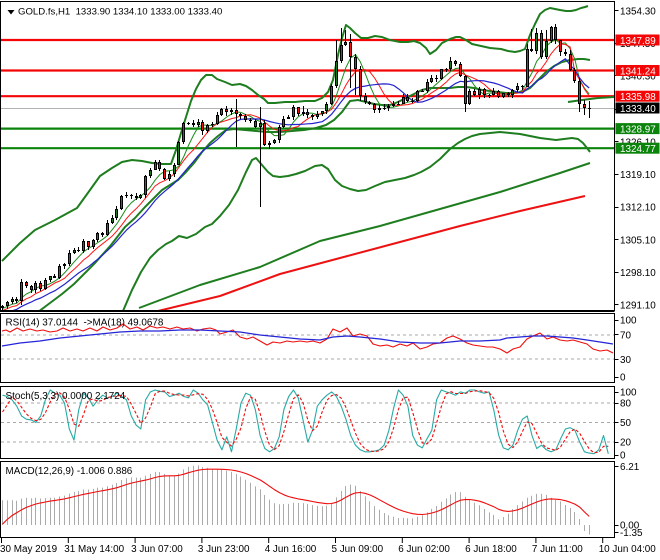 This screenshot has height=560, width=660. What do you see at coordinates (157, 549) in the screenshot?
I see `svg-text: 3 Jun 07:00` at bounding box center [157, 549].